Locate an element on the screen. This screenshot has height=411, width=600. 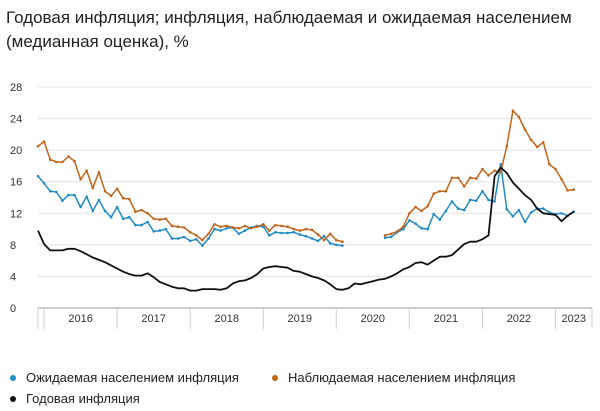
legend-item-expected: Ожидаемая населением инфляция is located at coordinates (124, 377).